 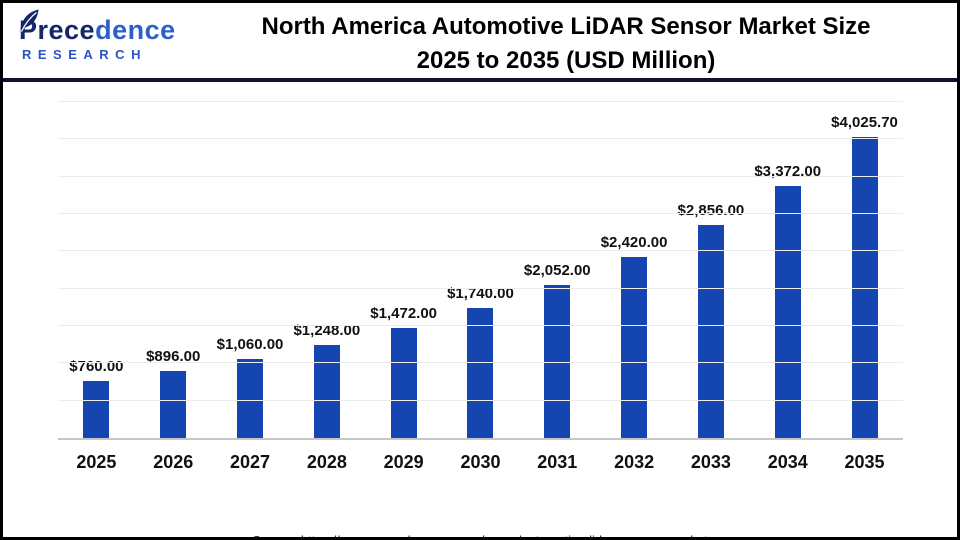 I want to click on bar-value-label: $1,740.00, so click(x=480, y=294).